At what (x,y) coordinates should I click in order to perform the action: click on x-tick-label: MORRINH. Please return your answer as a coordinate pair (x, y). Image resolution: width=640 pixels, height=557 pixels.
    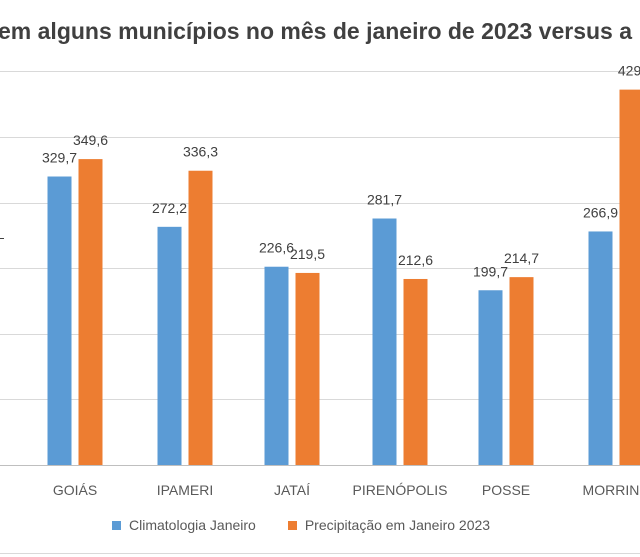
    Looking at the image, I should click on (611, 490).